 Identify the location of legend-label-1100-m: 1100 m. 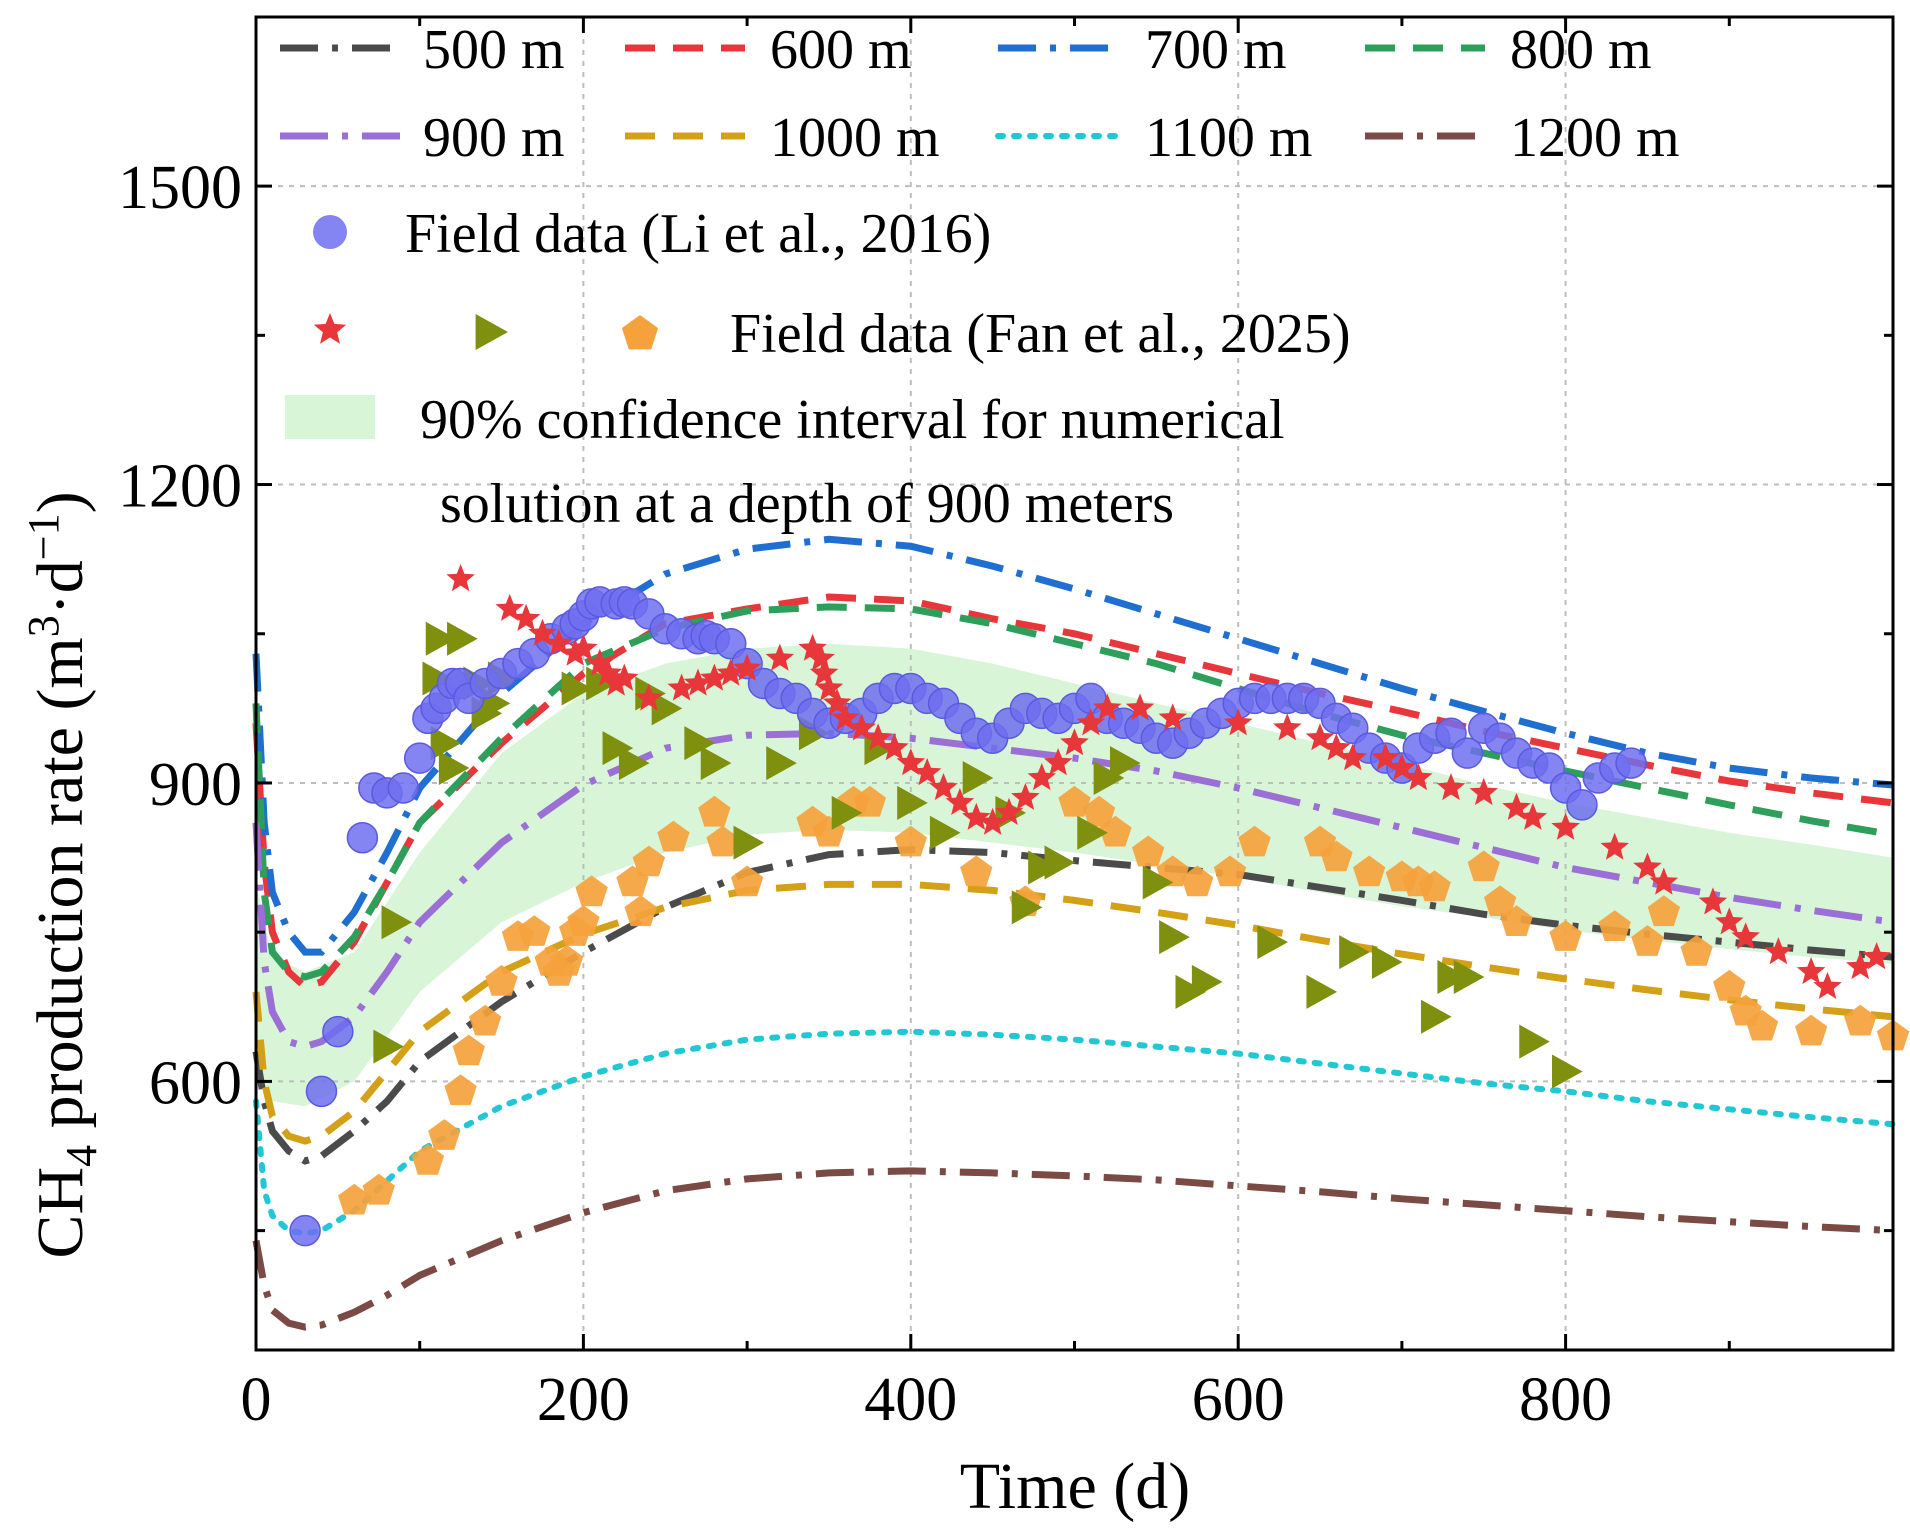
(1228, 138).